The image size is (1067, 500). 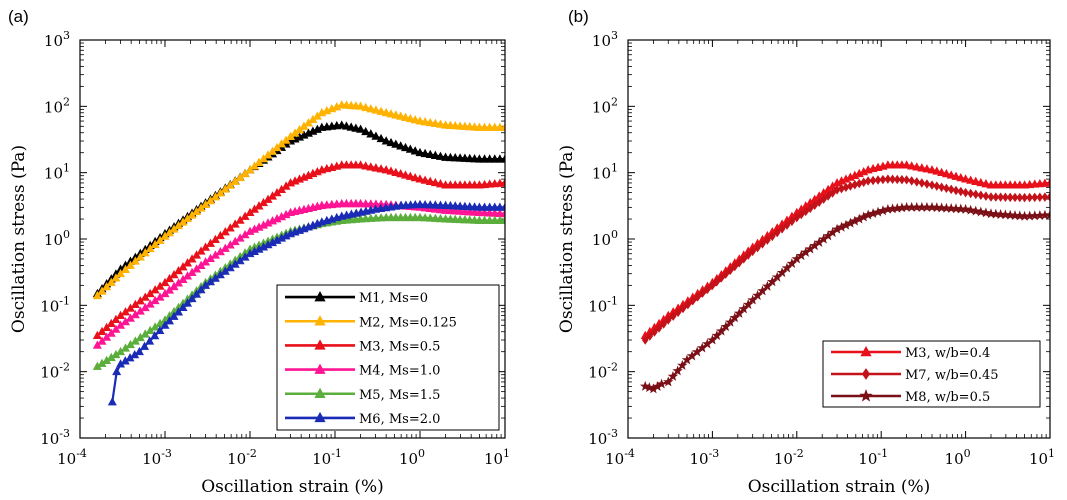 What do you see at coordinates (910, 397) in the screenshot?
I see `legend-entry: M8, w/b=0.5` at bounding box center [910, 397].